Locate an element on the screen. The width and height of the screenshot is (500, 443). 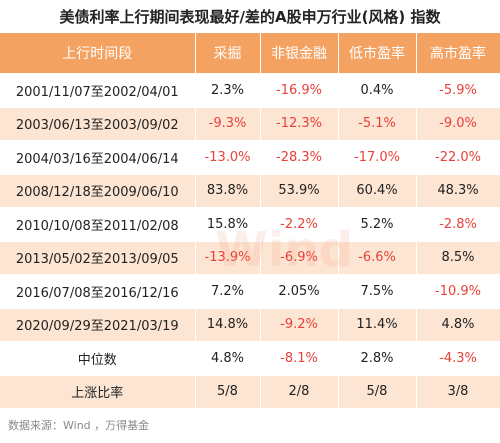
value-cell: 83.8% is located at coordinates (228, 190).